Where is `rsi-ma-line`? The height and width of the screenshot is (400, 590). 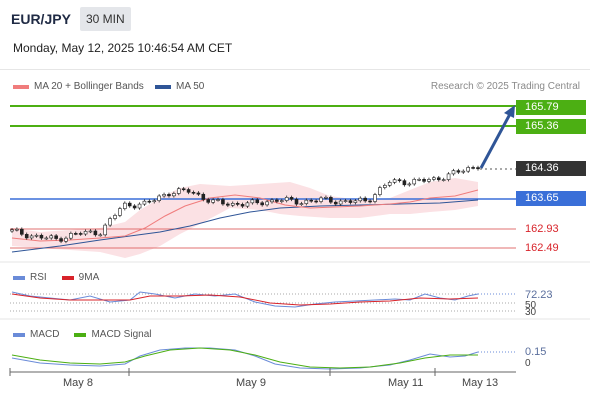 rsi-ma-line is located at coordinates (245, 299).